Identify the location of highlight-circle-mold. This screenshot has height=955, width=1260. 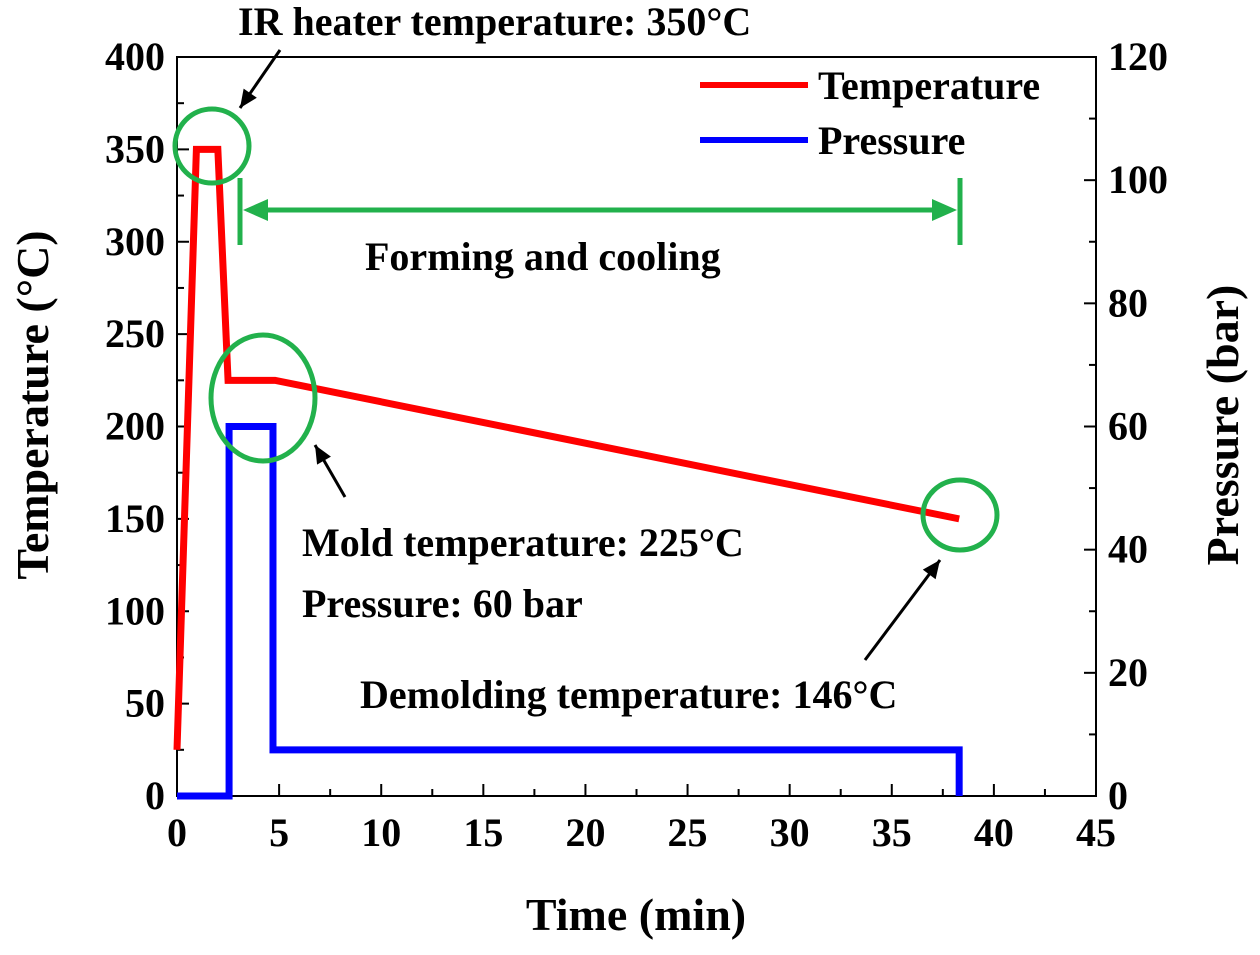
(263, 398).